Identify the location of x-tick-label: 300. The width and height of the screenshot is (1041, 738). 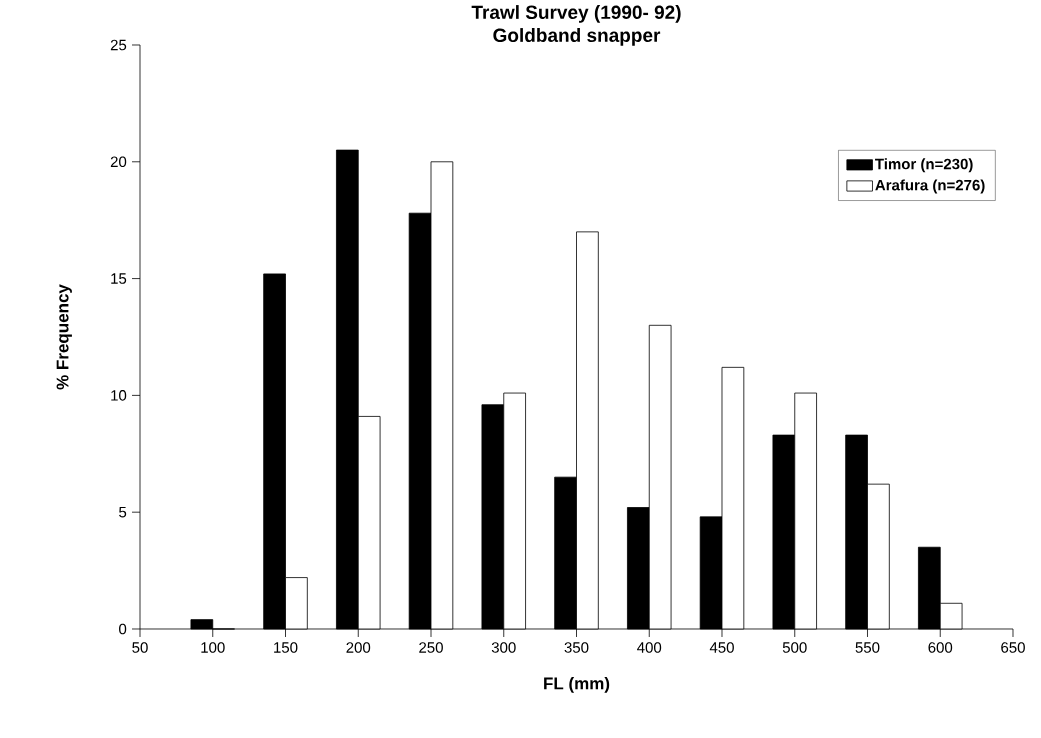
(503, 647).